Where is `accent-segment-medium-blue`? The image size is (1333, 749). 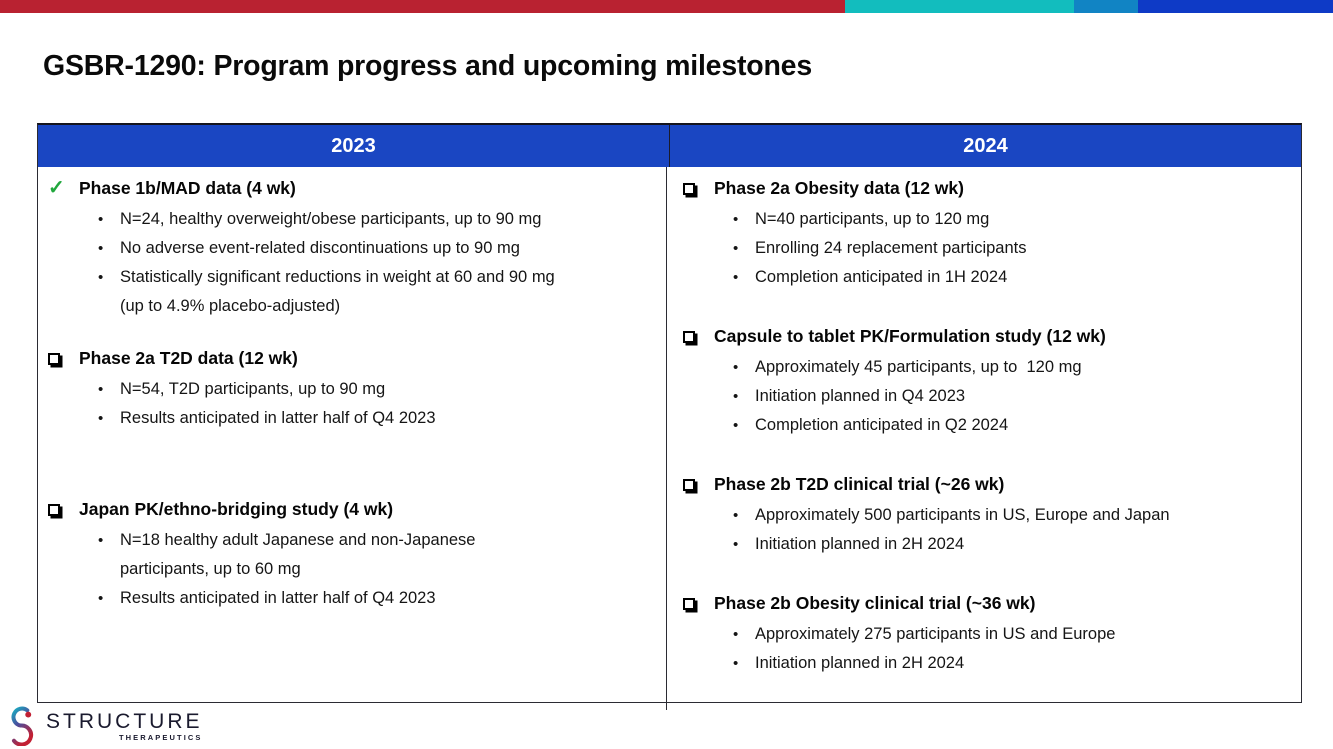 accent-segment-medium-blue is located at coordinates (1106, 6).